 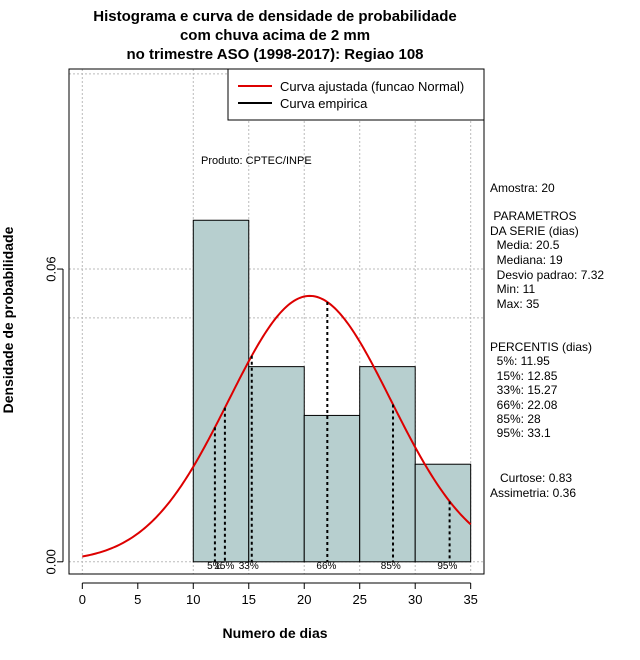 I want to click on x-tick-label-5: 25, so click(x=359, y=599).